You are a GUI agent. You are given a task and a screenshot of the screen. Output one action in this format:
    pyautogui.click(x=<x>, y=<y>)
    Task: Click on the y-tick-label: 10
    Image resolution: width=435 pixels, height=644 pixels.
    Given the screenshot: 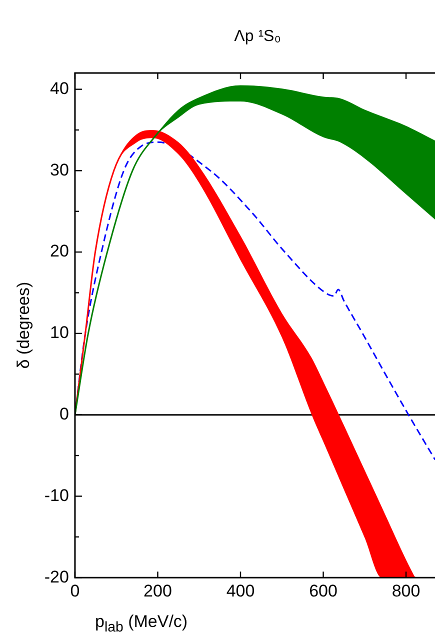 What is the action you would take?
    pyautogui.click(x=59, y=332)
    